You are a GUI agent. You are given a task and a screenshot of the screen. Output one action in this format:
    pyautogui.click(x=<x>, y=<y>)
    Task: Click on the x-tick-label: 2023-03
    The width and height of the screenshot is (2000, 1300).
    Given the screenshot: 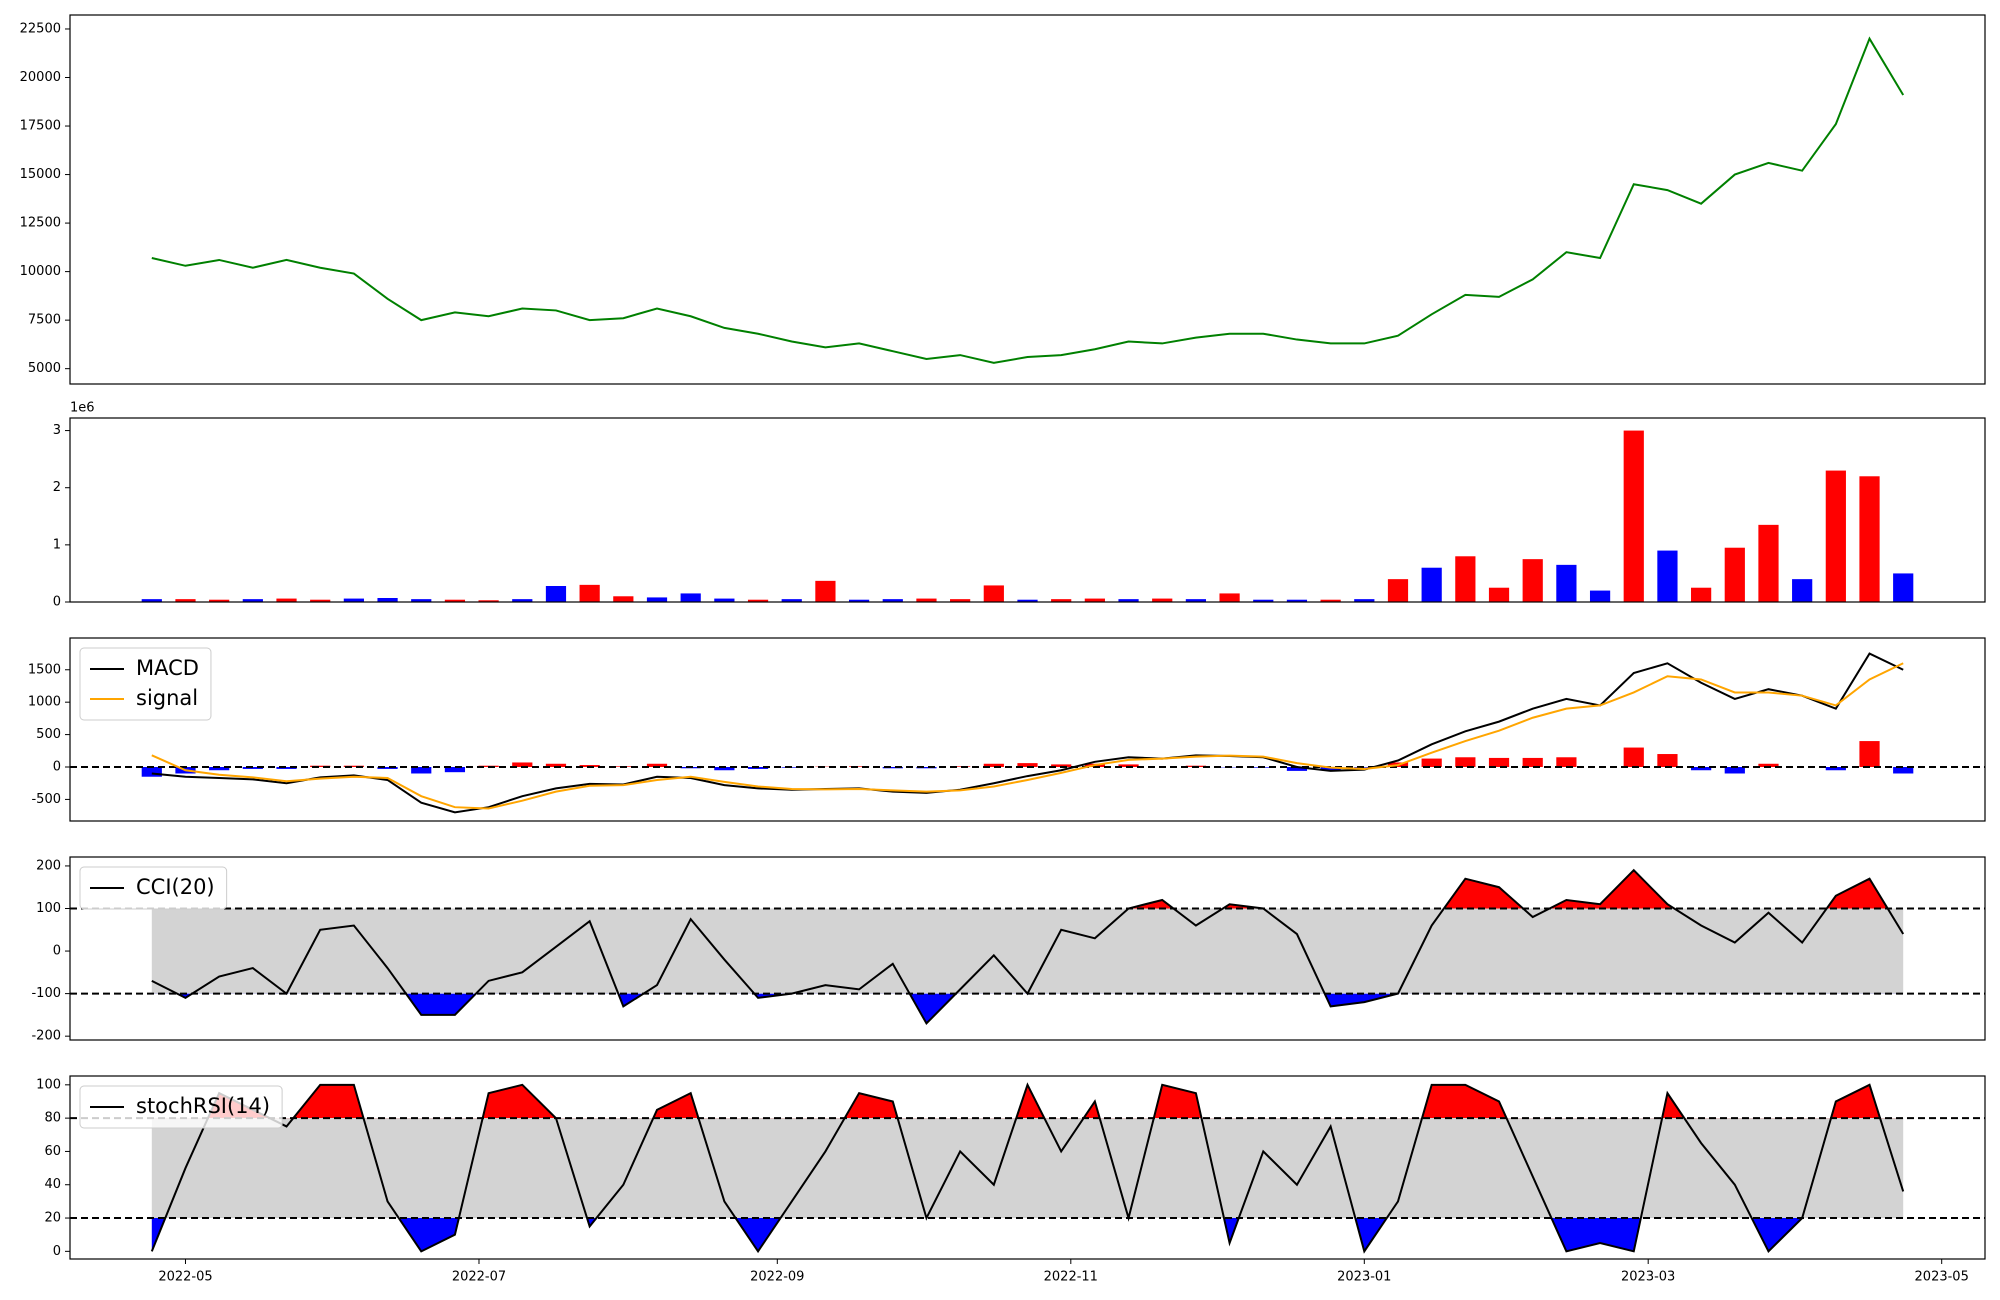 What is the action you would take?
    pyautogui.click(x=1648, y=1277)
    